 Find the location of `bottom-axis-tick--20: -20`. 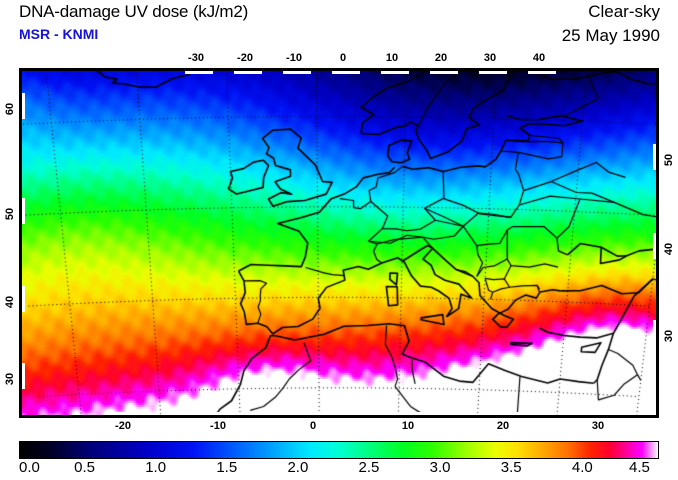

bottom-axis-tick--20: -20 is located at coordinates (123, 426).